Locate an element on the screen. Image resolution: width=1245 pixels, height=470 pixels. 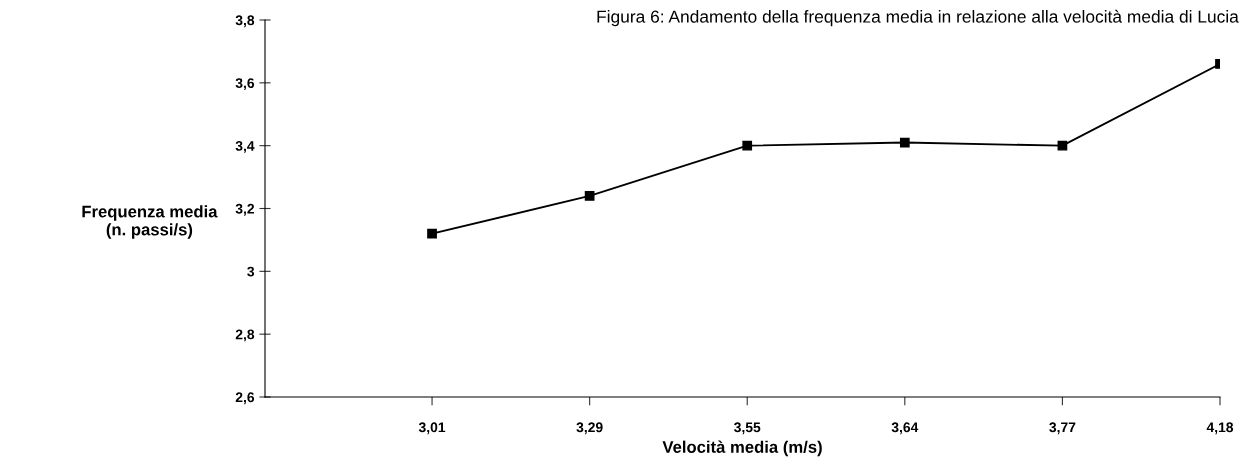
x-tick-label: 3,77 is located at coordinates (1062, 428).